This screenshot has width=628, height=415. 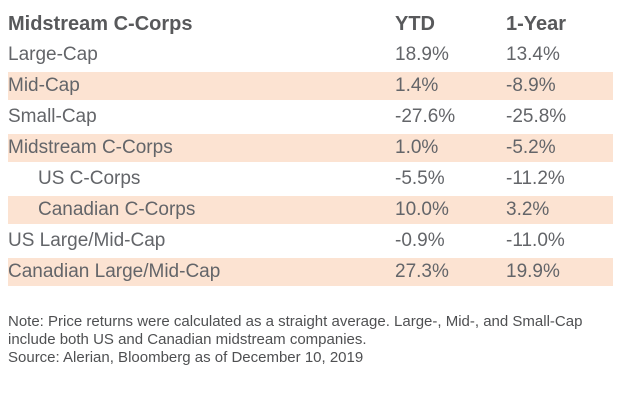 What do you see at coordinates (559, 25) in the screenshot?
I see `column-header-1-year: 1-Year` at bounding box center [559, 25].